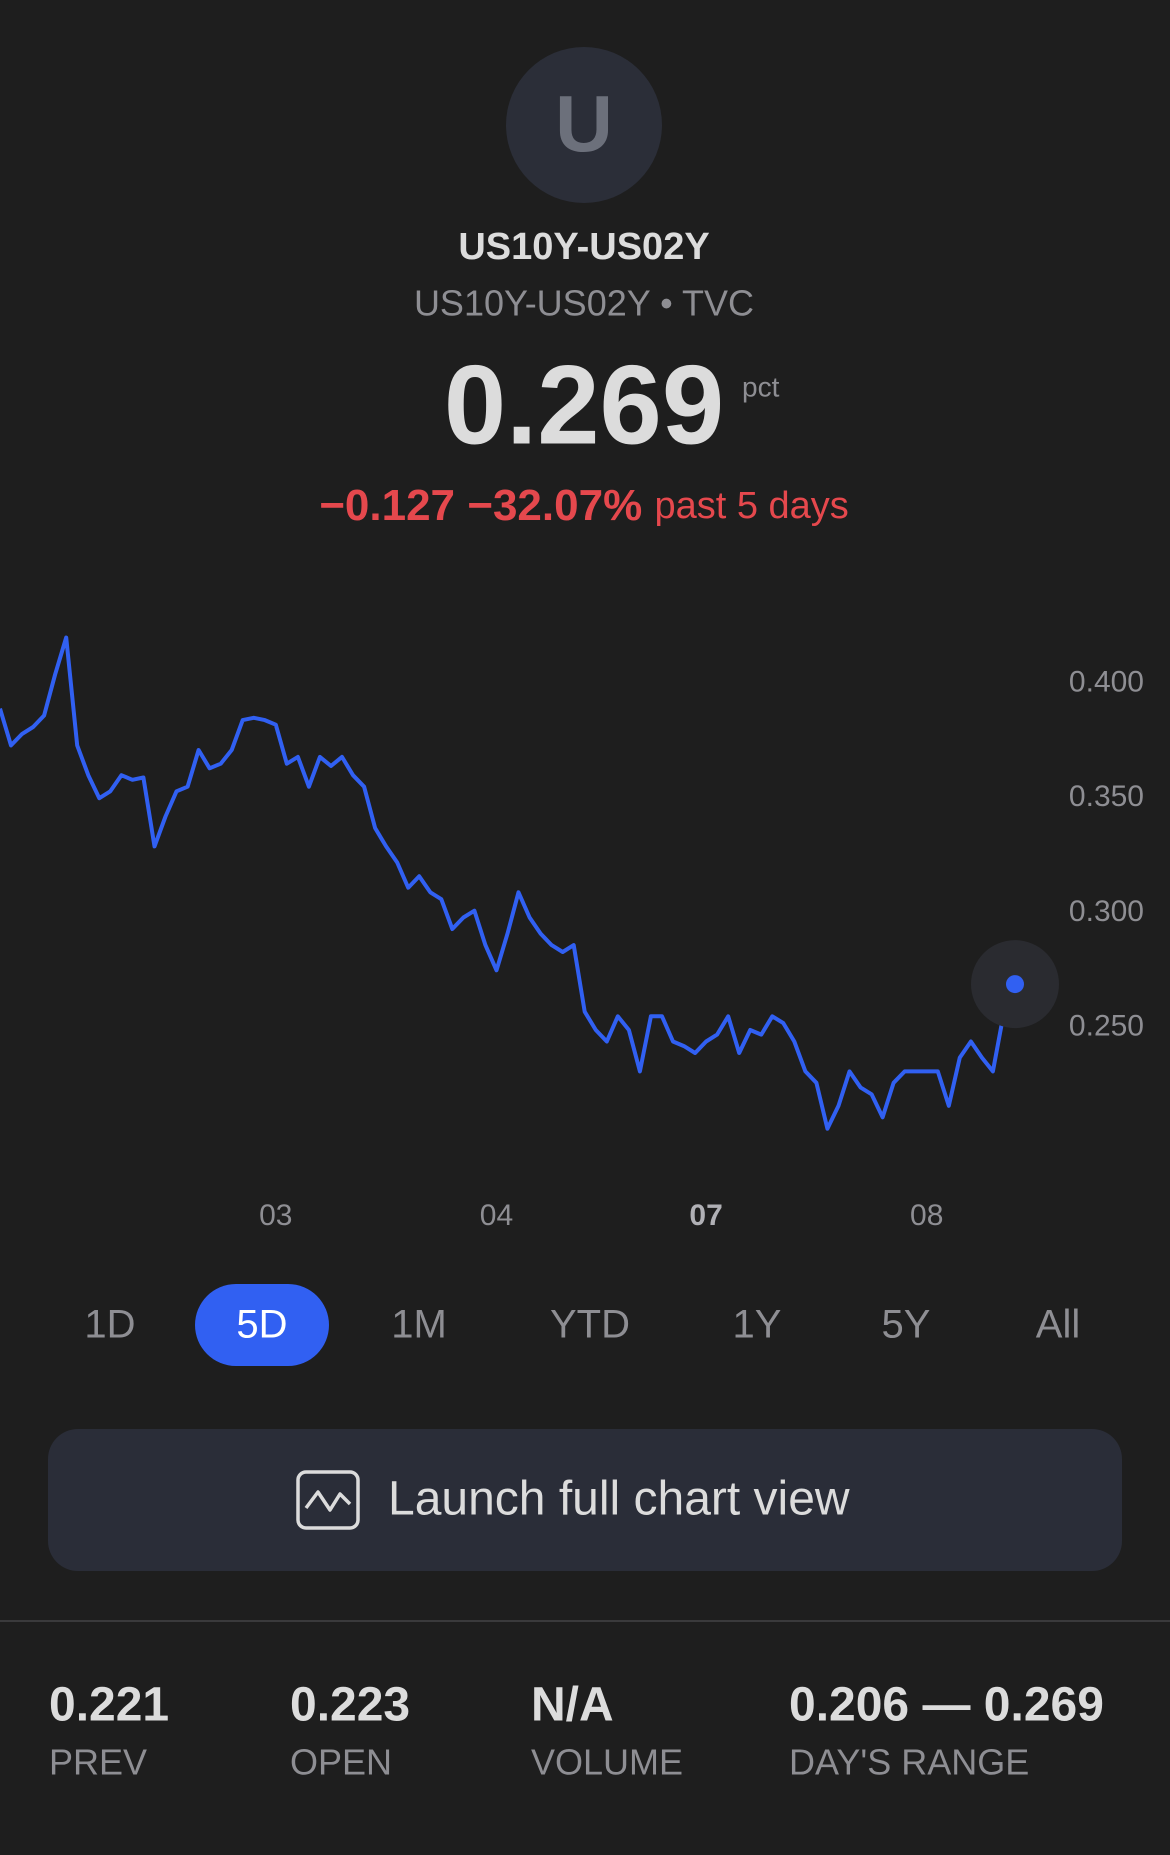  What do you see at coordinates (98, 1762) in the screenshot?
I see `stat-label: PREV` at bounding box center [98, 1762].